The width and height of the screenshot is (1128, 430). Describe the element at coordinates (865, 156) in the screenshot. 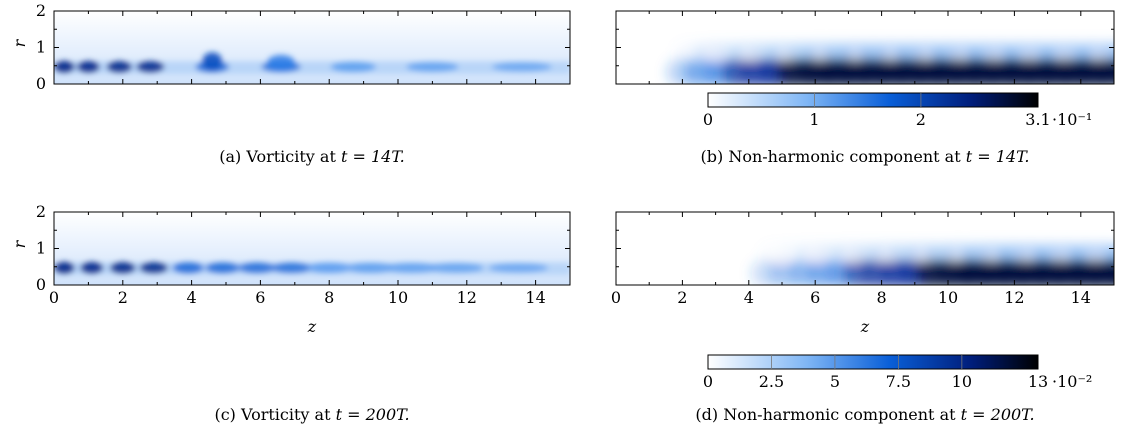

I see `caption-b: (b) Non-harmonic component at t = 14T.` at that location.